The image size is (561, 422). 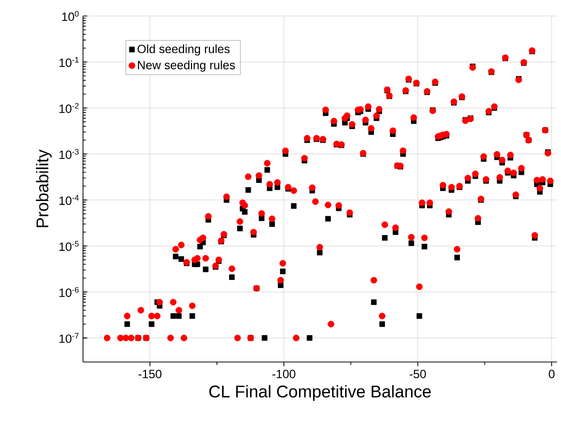 I want to click on y-tick-label: 10$^{-5}$, so click(x=69, y=246).